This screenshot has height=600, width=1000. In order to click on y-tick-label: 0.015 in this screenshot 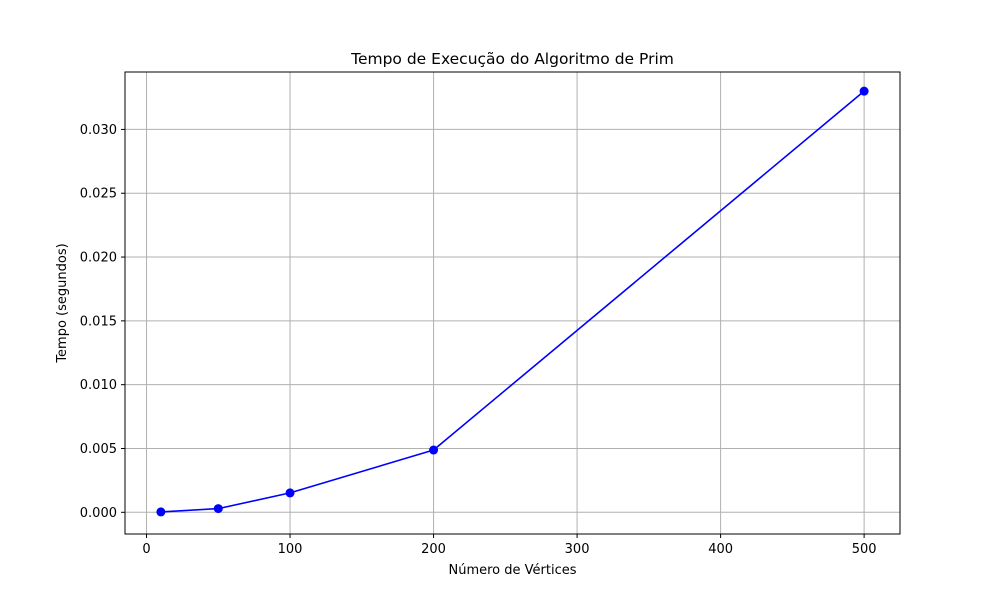, I will do `click(98, 321)`.